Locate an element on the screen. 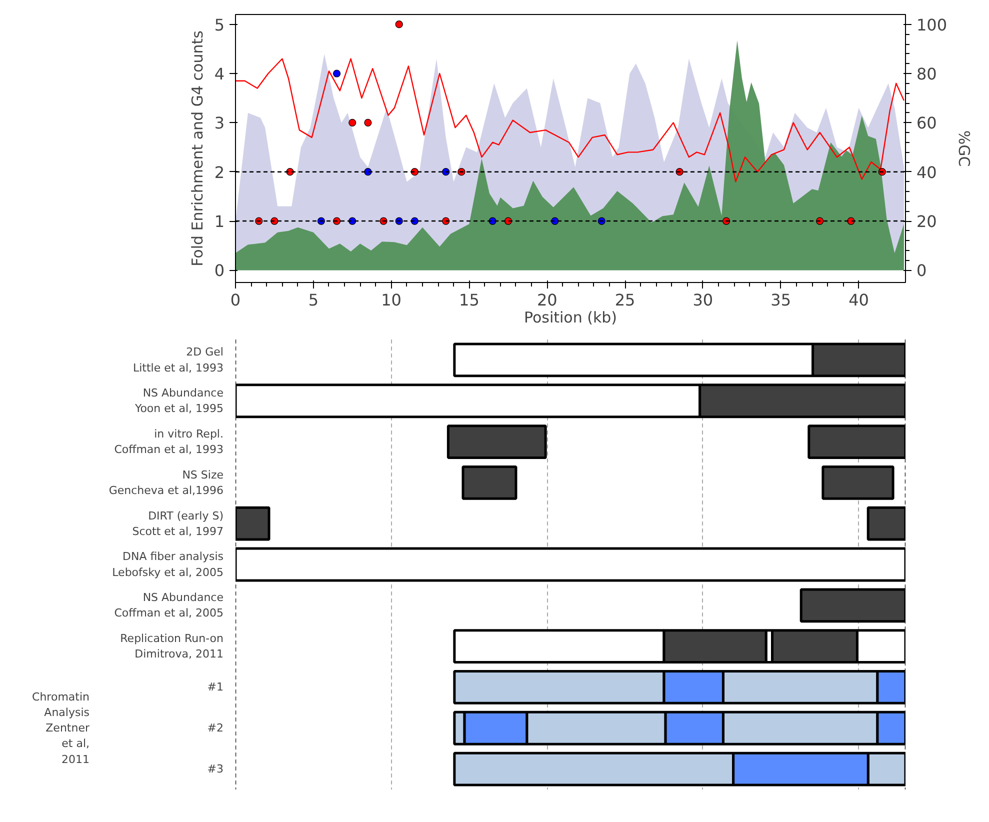 This screenshot has height=822, width=989. y2-axis-title: %GC is located at coordinates (964, 148).